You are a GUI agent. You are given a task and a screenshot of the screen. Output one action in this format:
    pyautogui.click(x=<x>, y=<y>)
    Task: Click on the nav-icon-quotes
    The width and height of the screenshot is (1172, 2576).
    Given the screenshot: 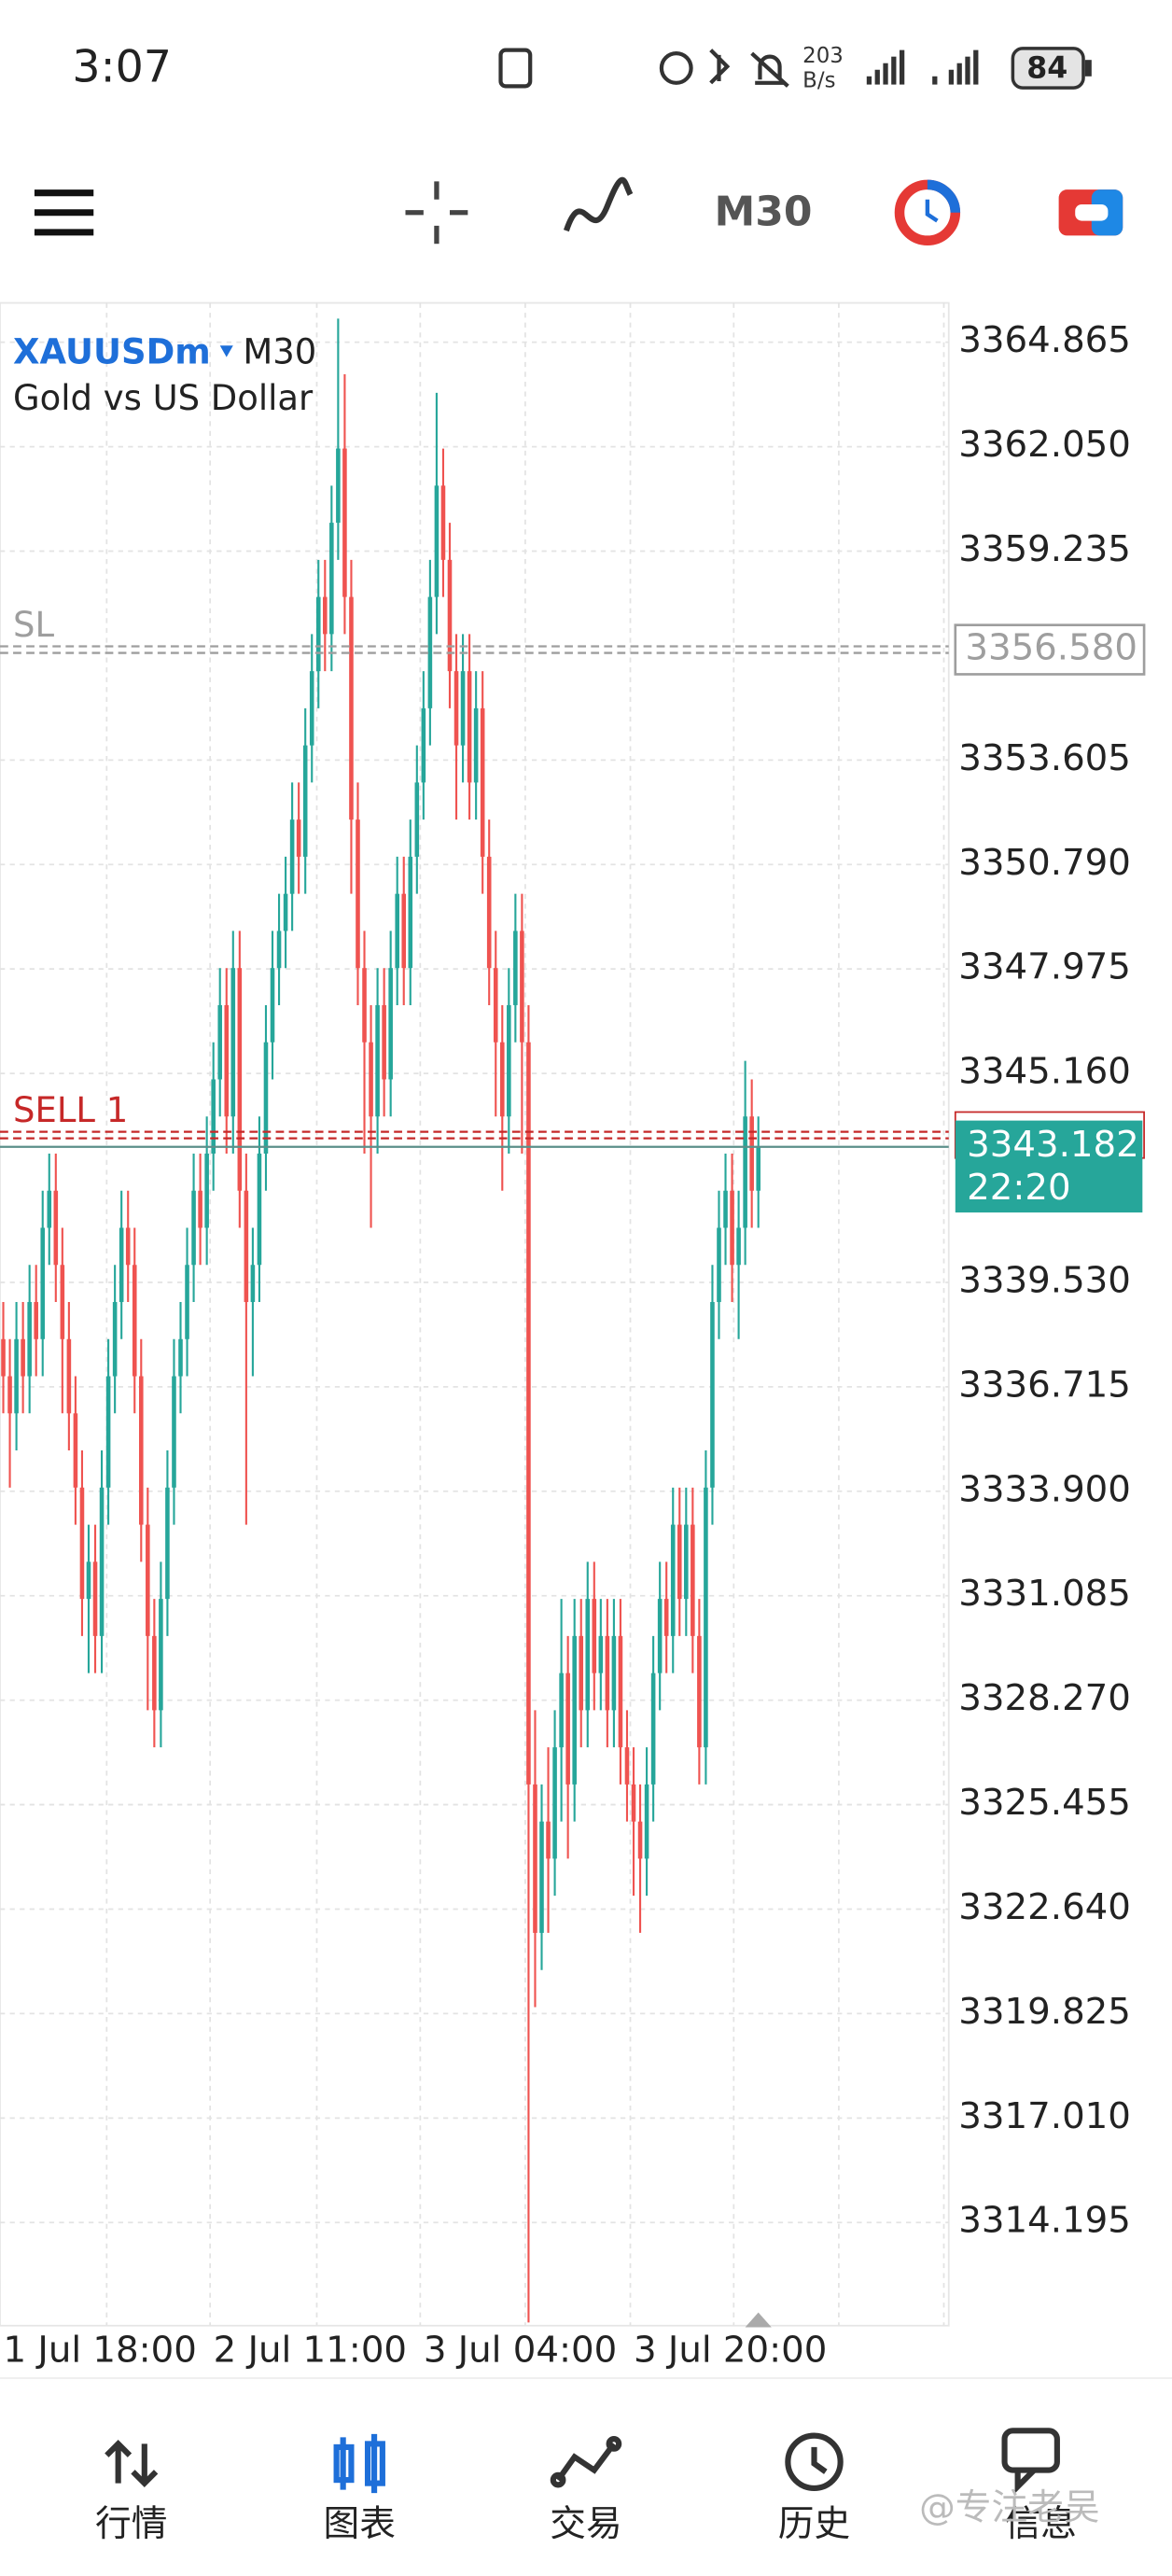 What is the action you would take?
    pyautogui.click(x=132, y=2463)
    